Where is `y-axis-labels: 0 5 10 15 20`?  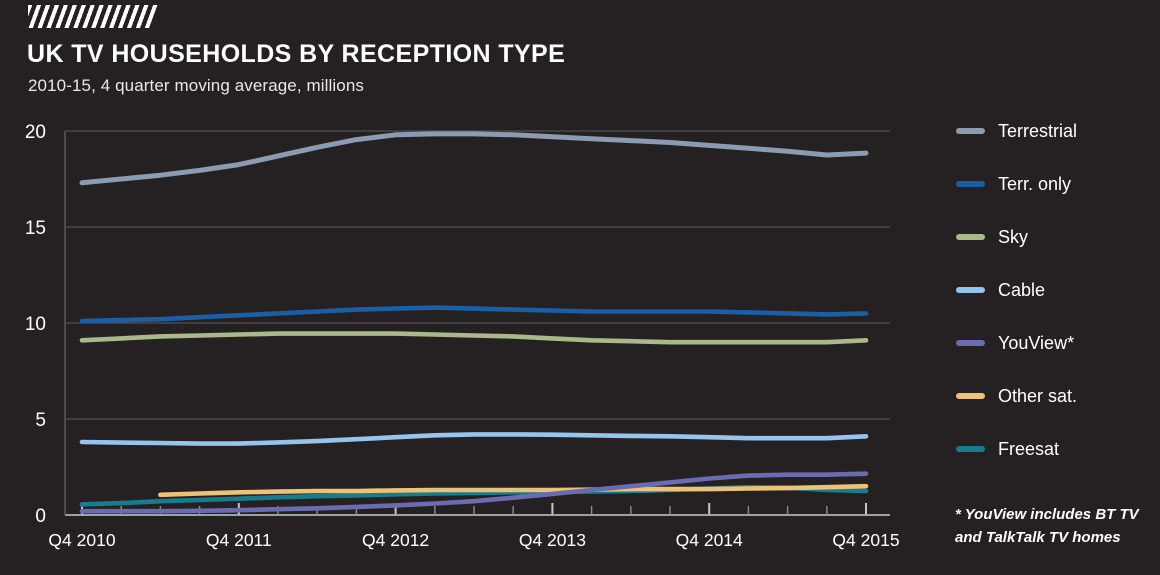
y-axis-labels: 0 5 10 15 20 is located at coordinates (35, 324).